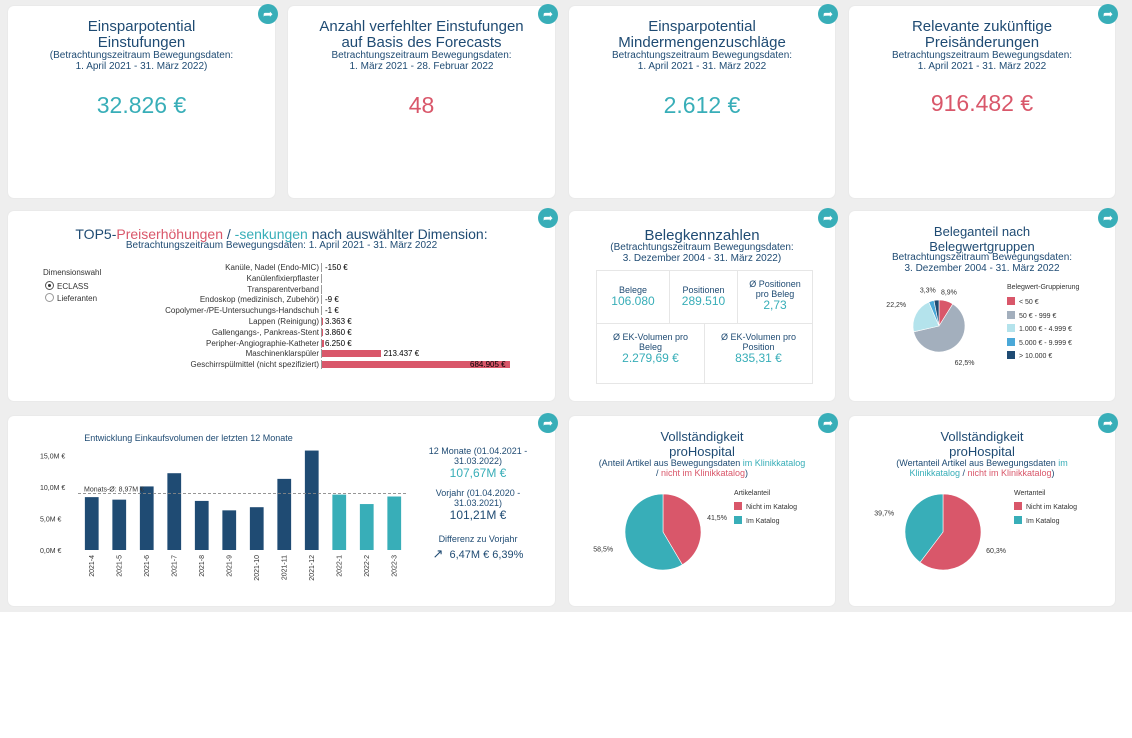 This screenshot has width=1132, height=738. What do you see at coordinates (633, 296) in the screenshot?
I see `kpi-belege: Belege 106.080` at bounding box center [633, 296].